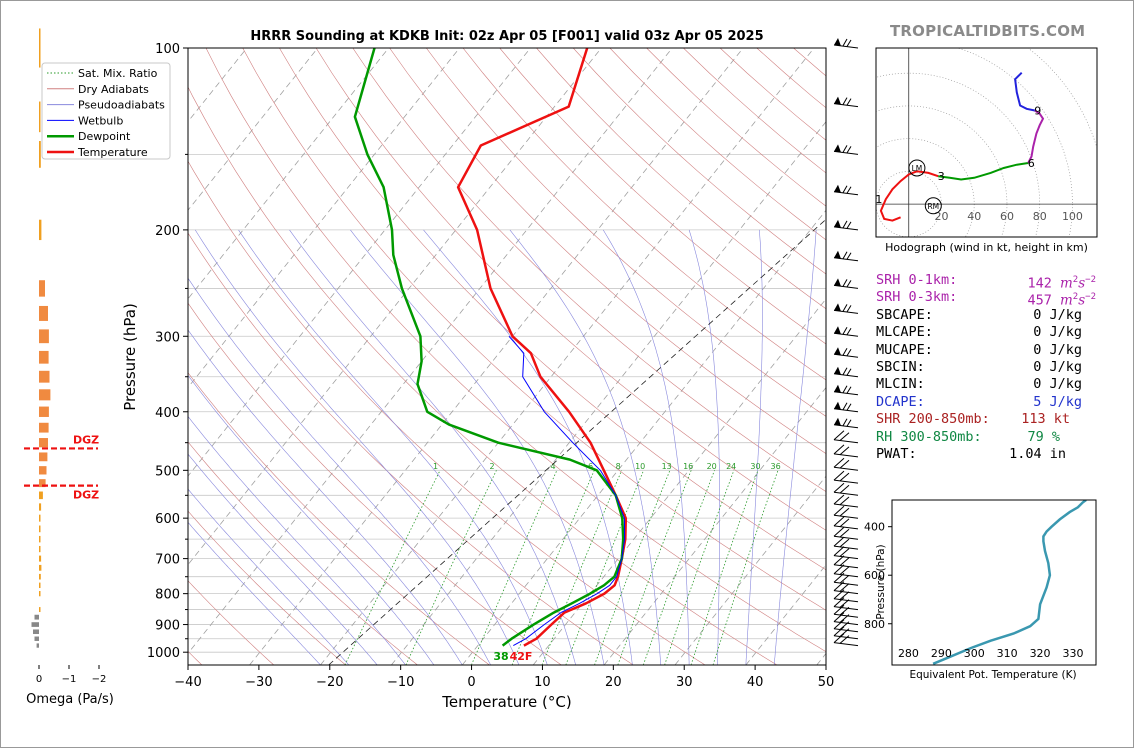 The image size is (1134, 748). Describe the element at coordinates (1045, 419) in the screenshot. I see `parameter-value: 113 kt` at that location.